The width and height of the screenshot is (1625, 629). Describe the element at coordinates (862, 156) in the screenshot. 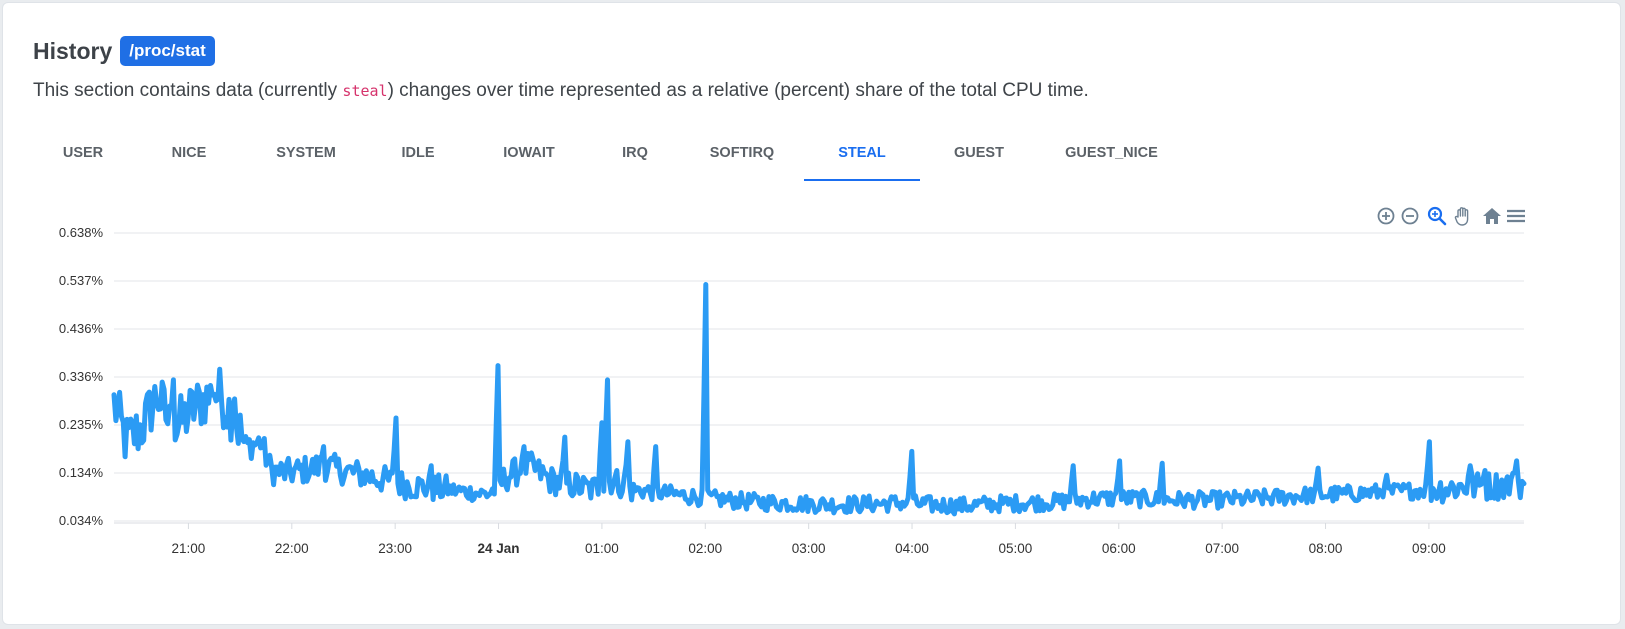

I see `tab-steal: STEAL` at that location.